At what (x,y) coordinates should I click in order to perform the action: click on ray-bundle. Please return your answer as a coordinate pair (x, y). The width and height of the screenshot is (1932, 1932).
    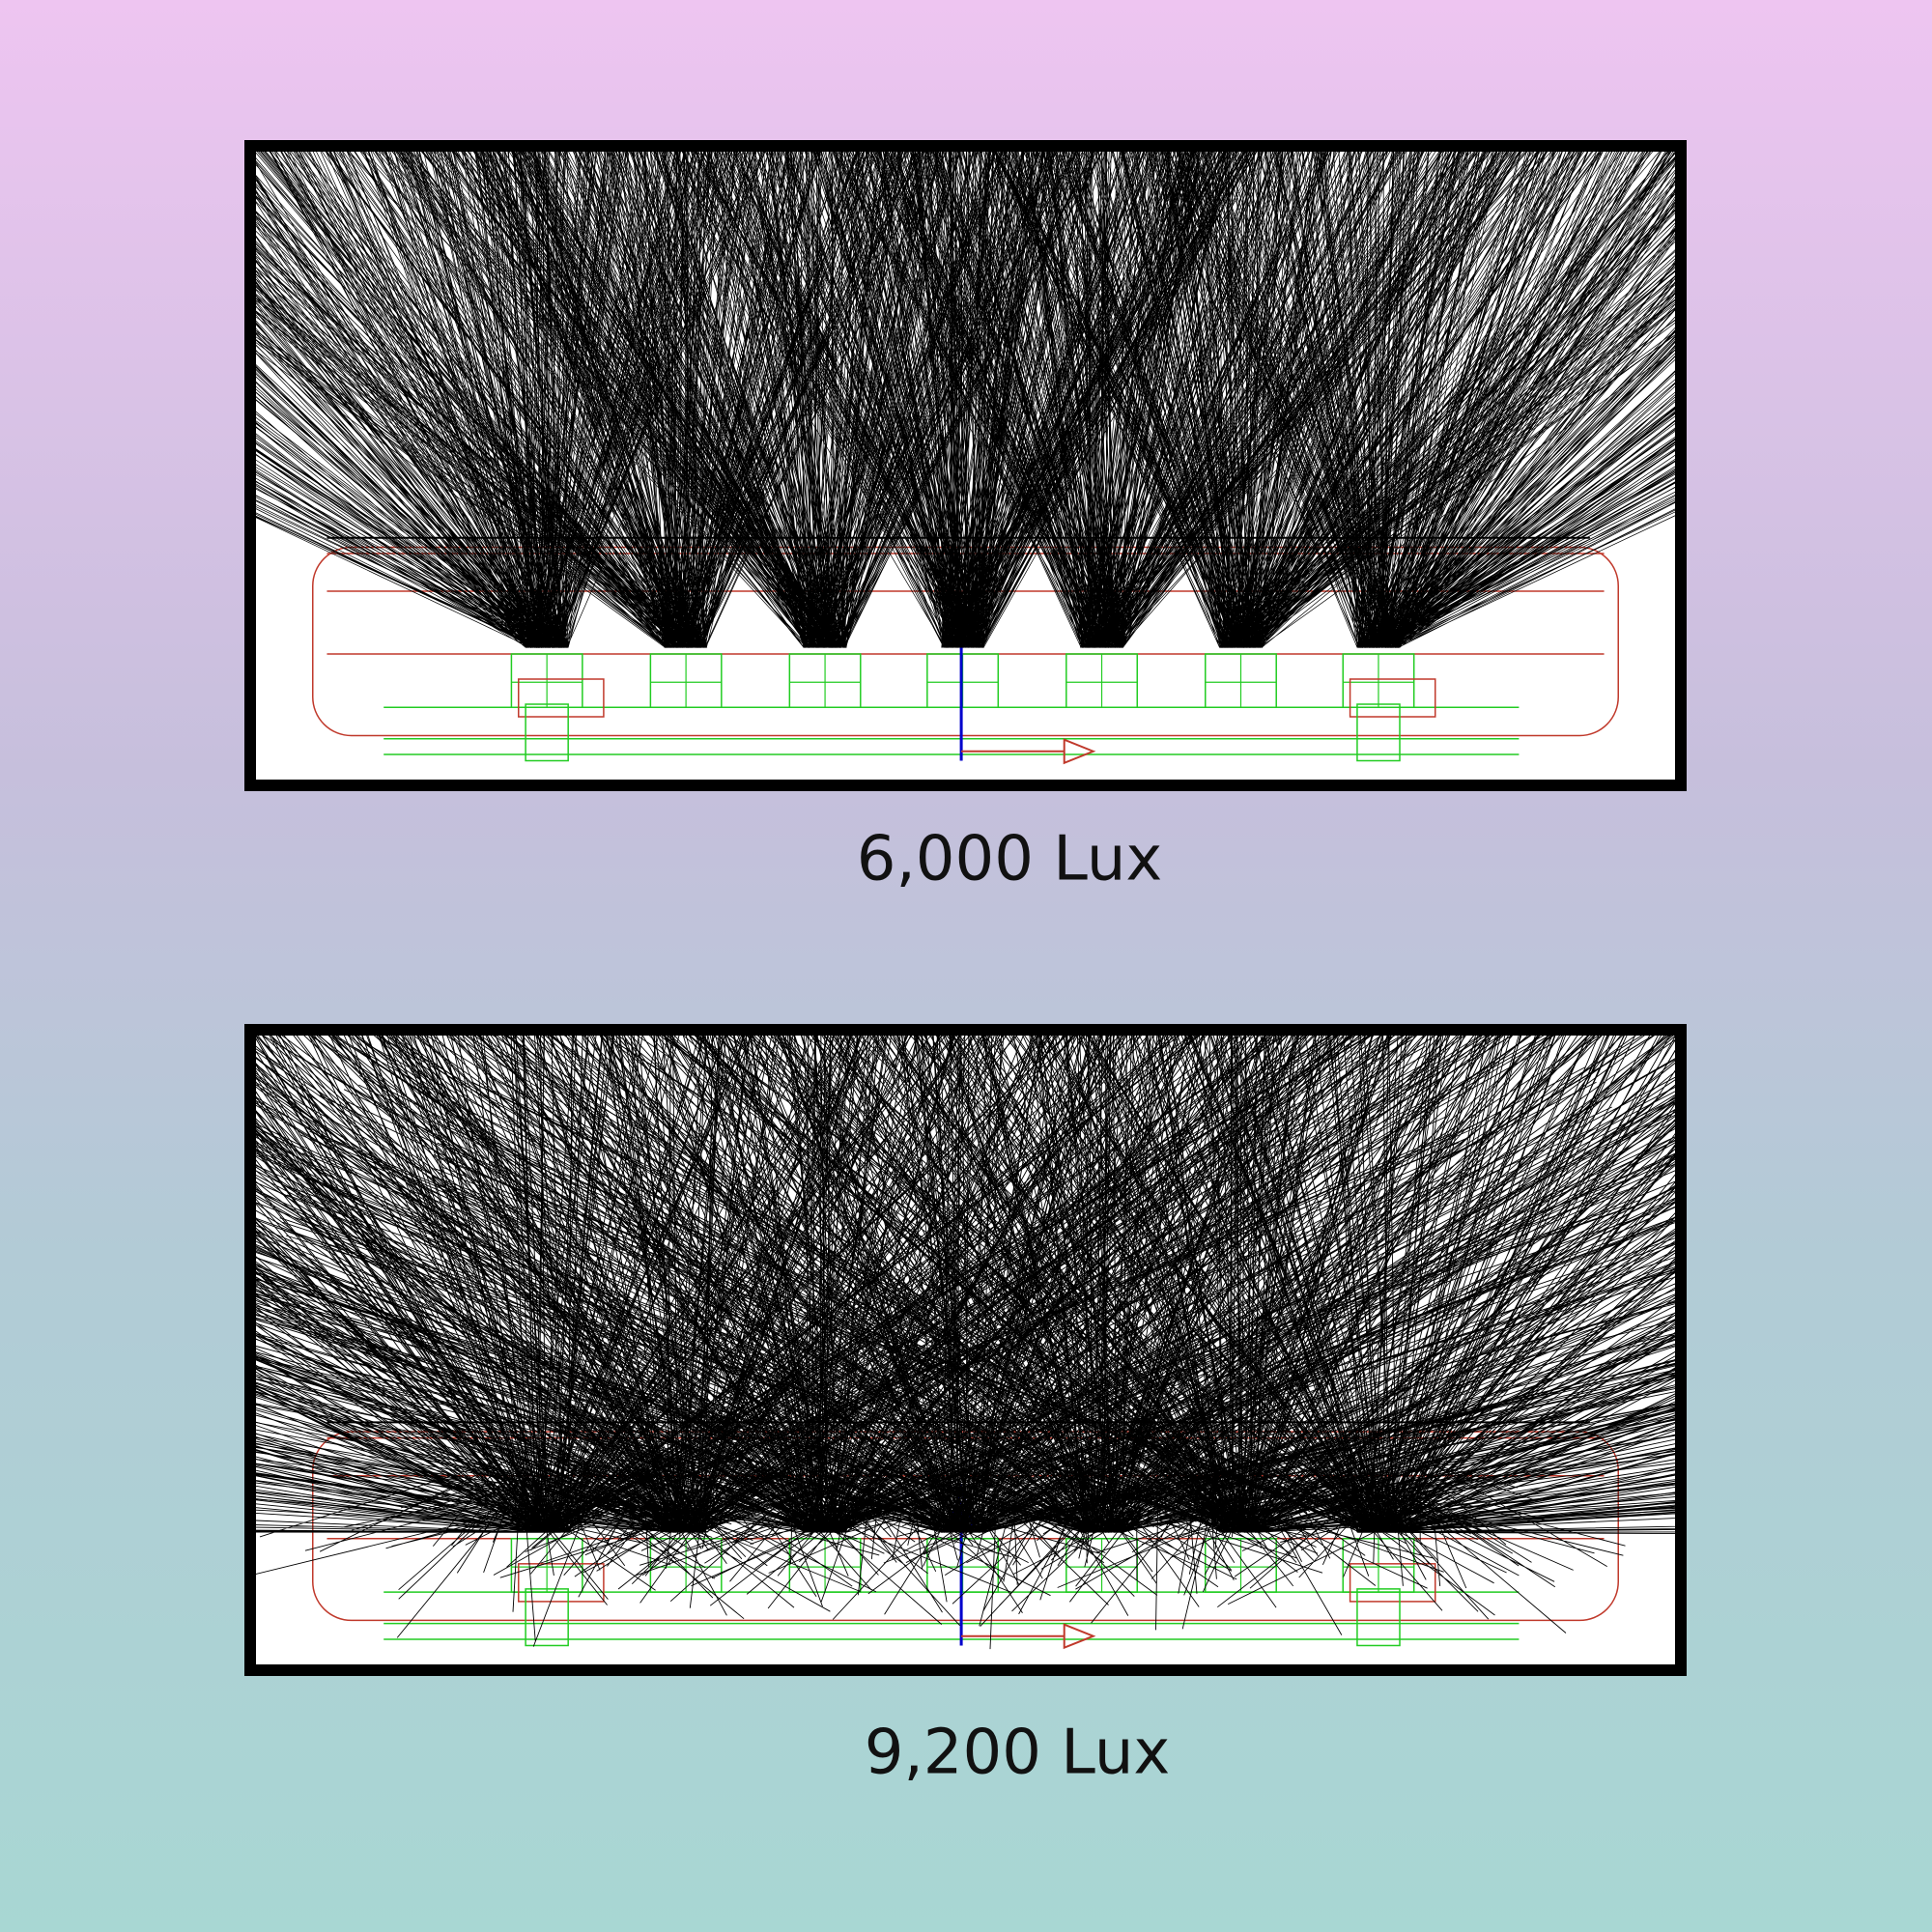
    Looking at the image, I should click on (1405, 400).